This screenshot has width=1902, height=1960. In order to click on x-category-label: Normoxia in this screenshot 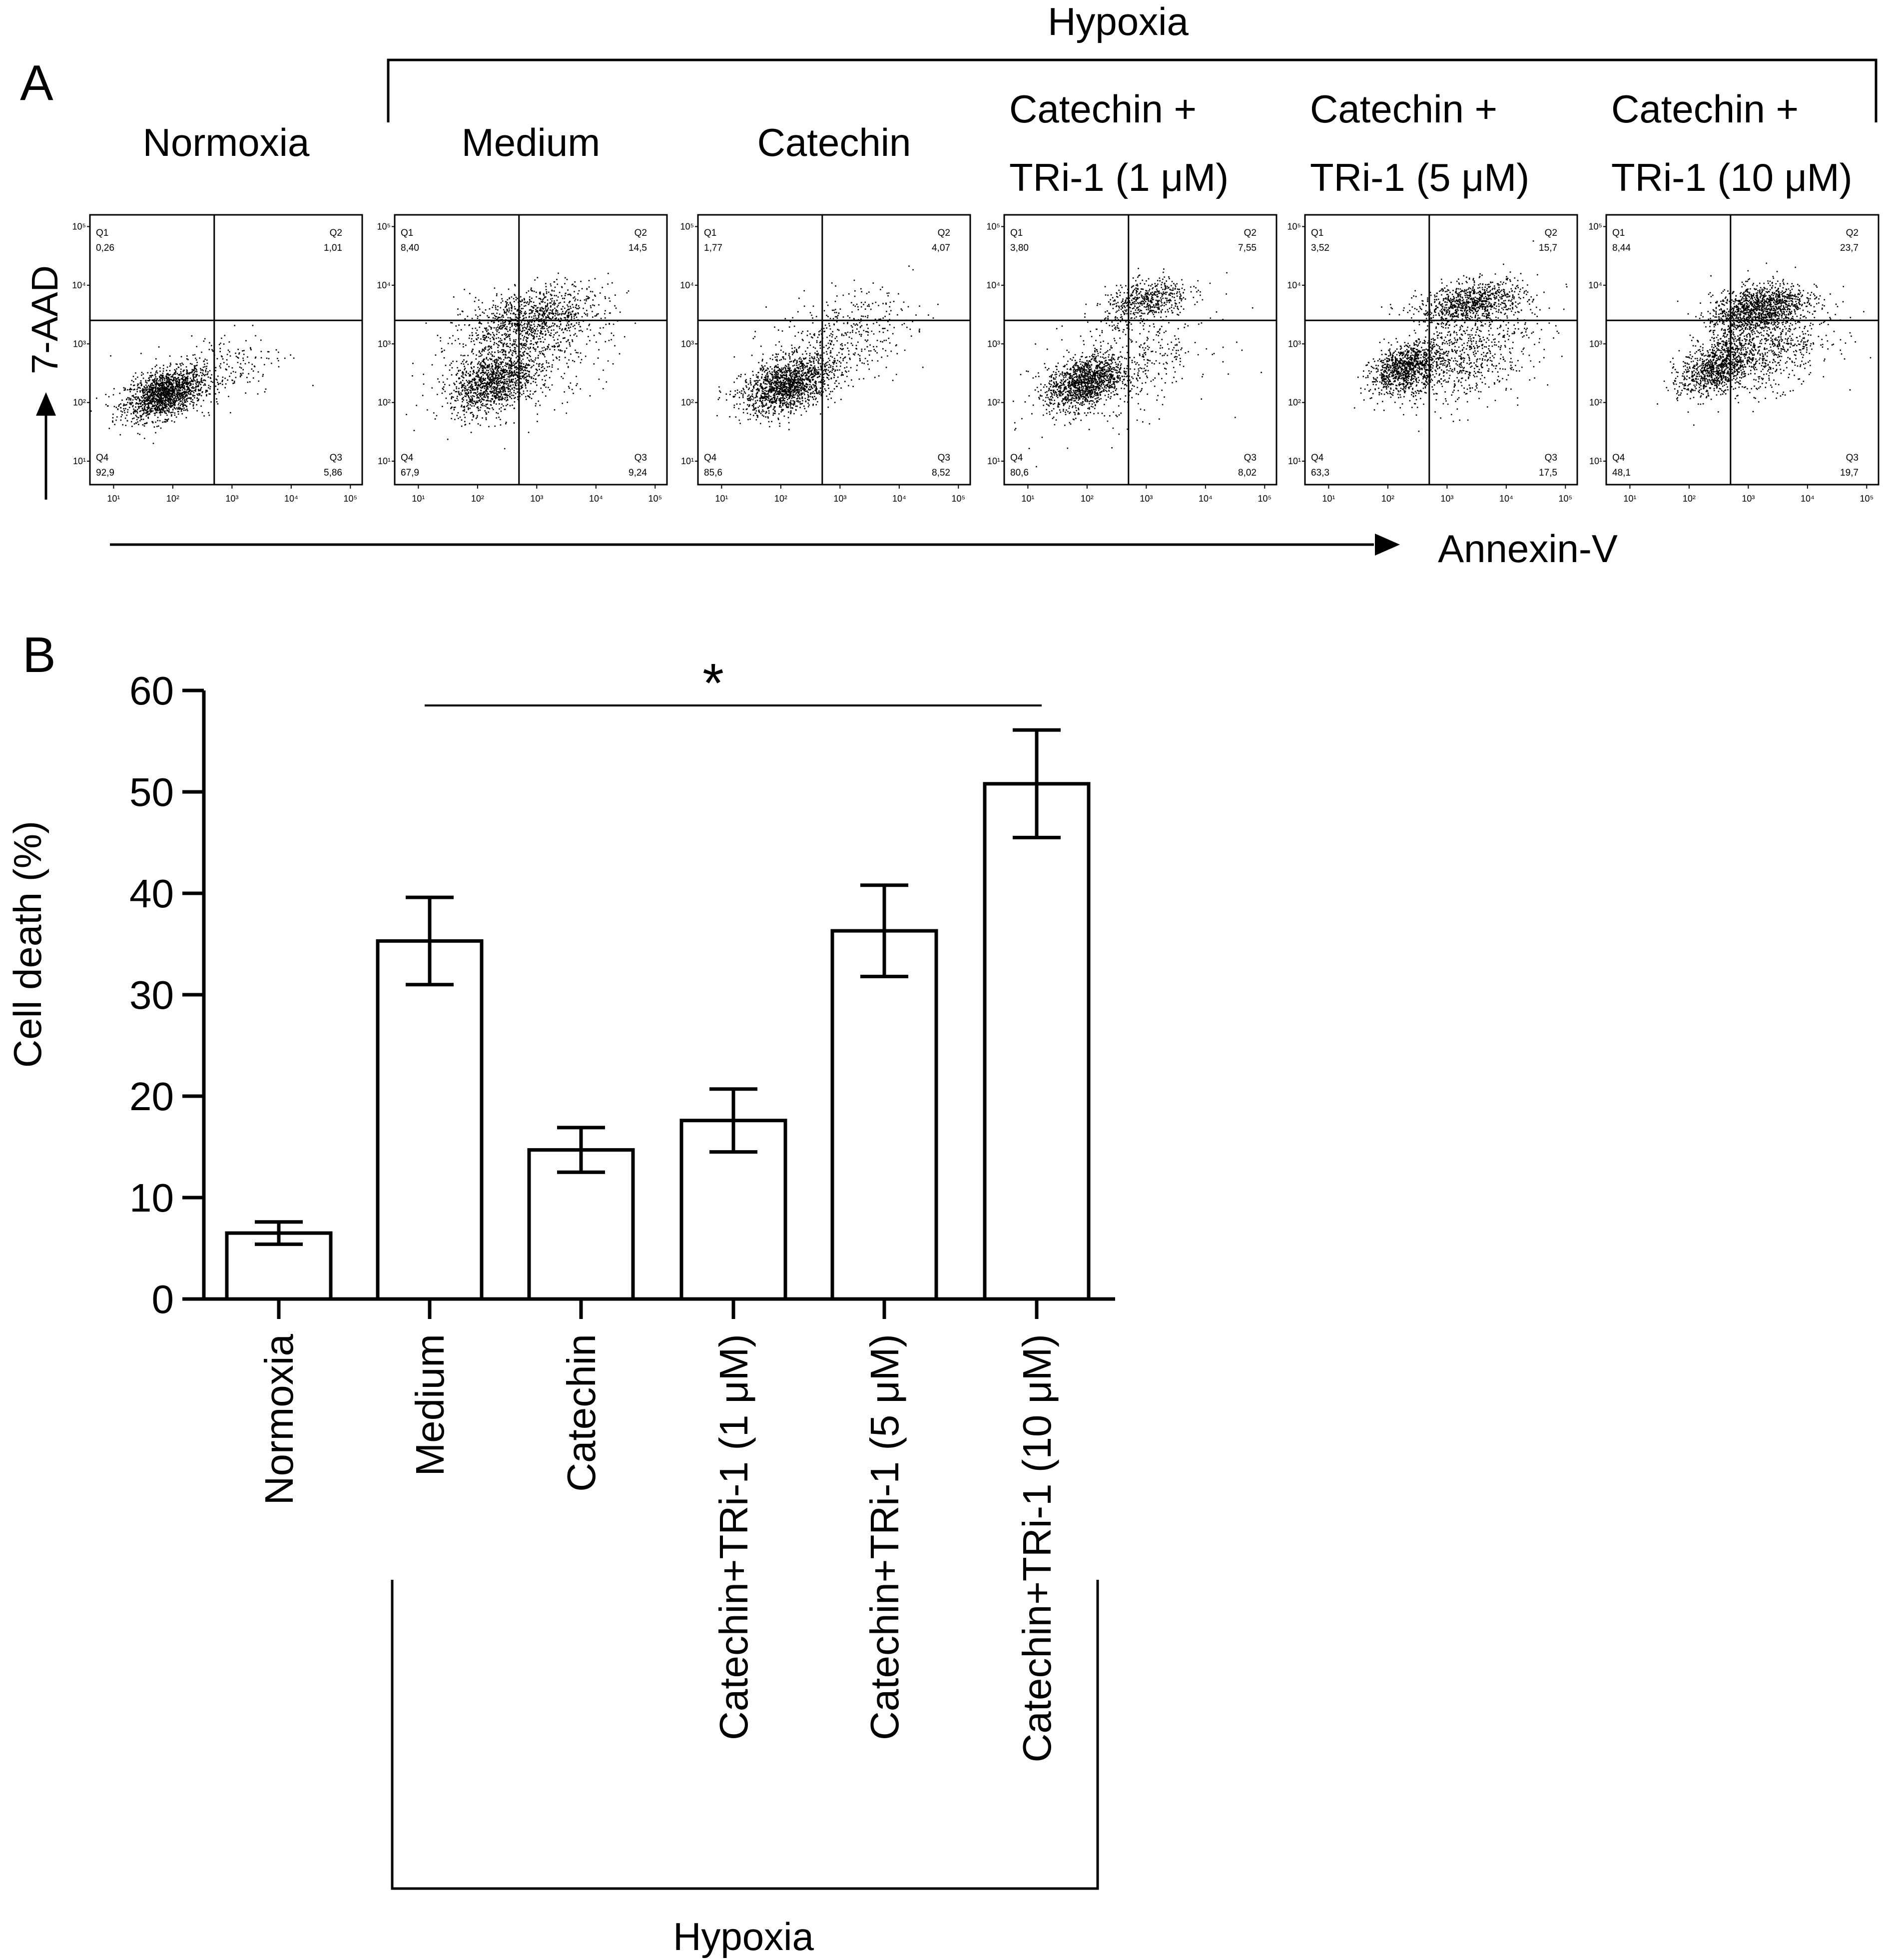, I will do `click(279, 1420)`.